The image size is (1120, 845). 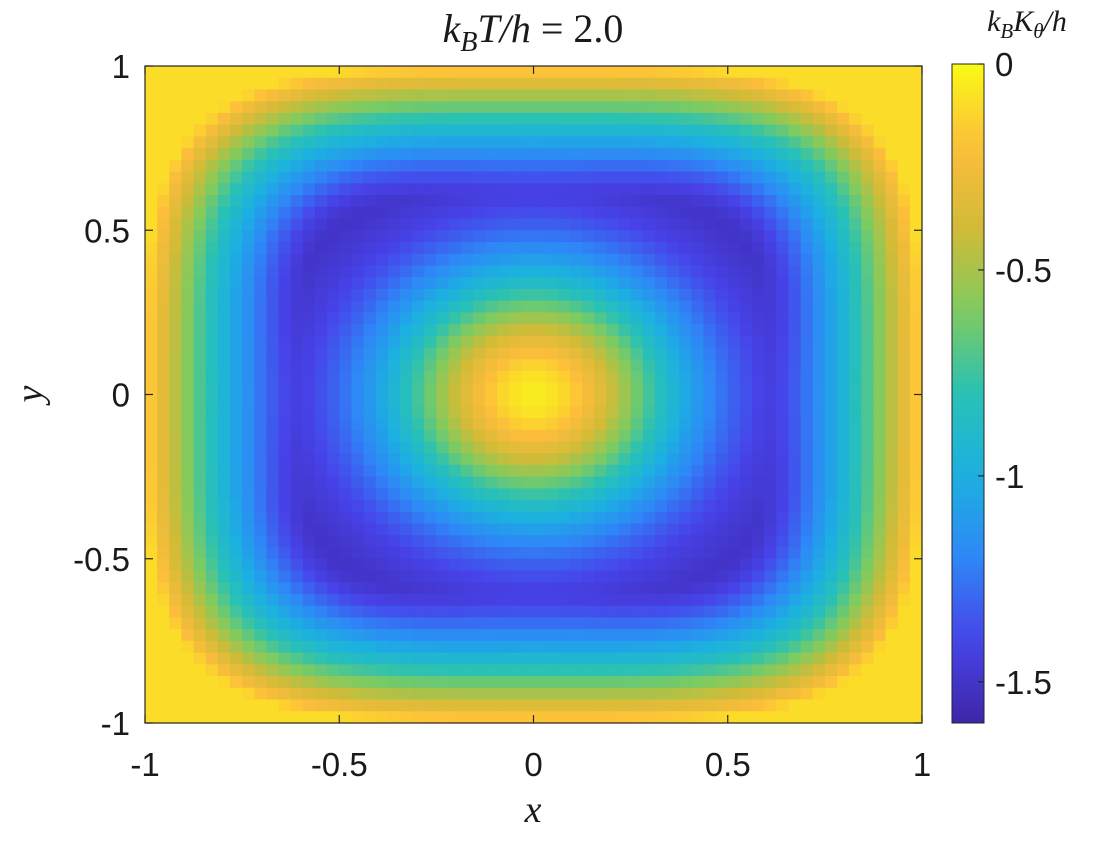 What do you see at coordinates (968, 393) in the screenshot?
I see `colorbar` at bounding box center [968, 393].